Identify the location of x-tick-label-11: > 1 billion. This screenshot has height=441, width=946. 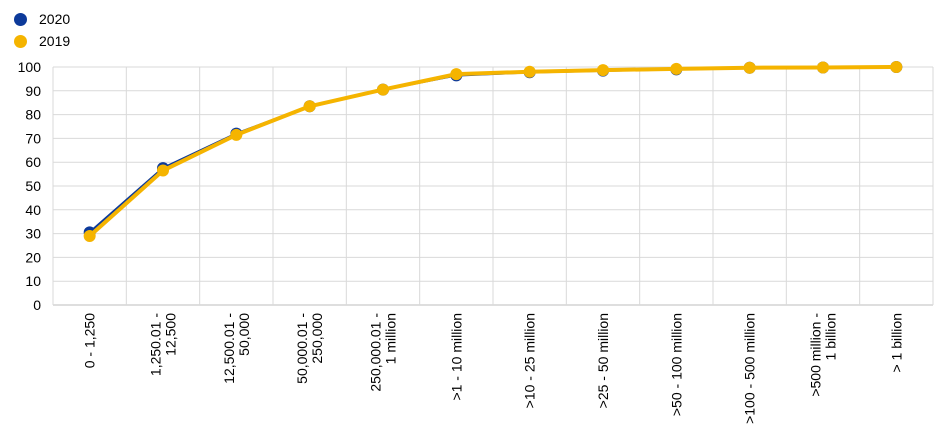
(896, 343).